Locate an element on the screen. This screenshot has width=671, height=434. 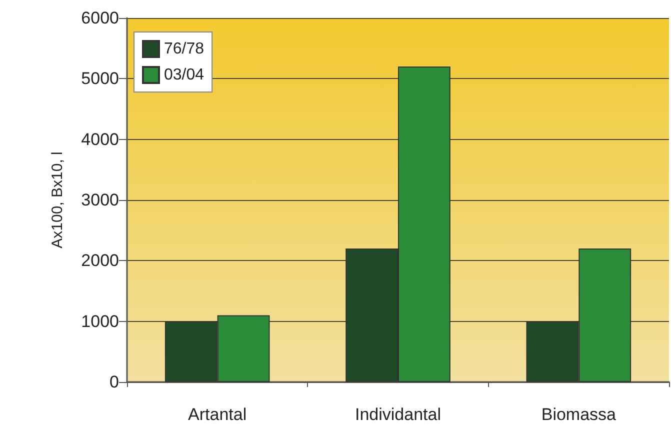
y-tick-label: 4000 is located at coordinates (100, 139).